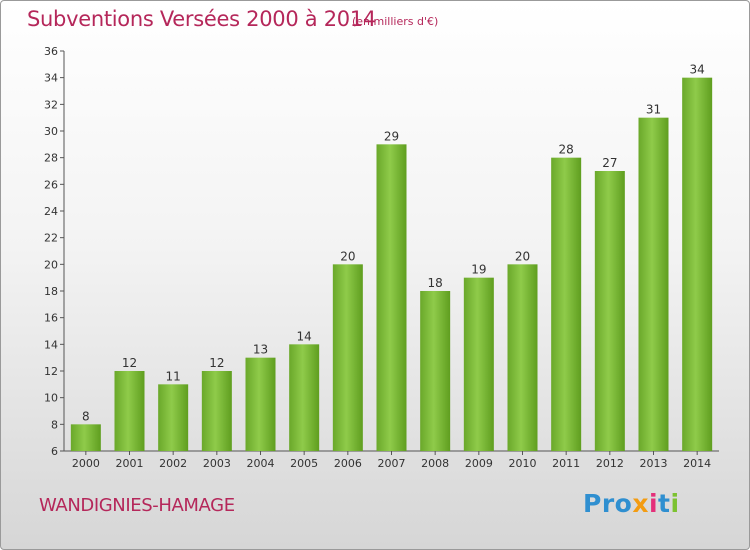 The image size is (750, 550). What do you see at coordinates (395, 21) in the screenshot?
I see `chart-unit: (en milliers d'€)` at bounding box center [395, 21].